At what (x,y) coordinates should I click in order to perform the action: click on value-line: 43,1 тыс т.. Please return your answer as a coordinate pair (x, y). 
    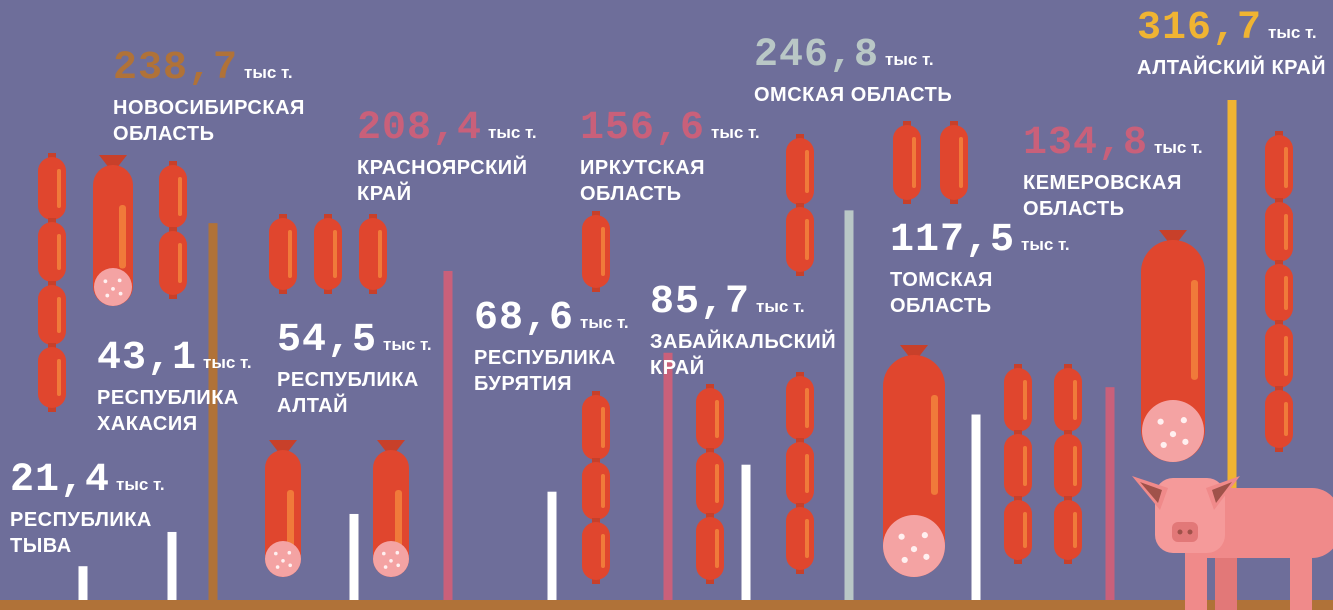
    Looking at the image, I should click on (187, 358).